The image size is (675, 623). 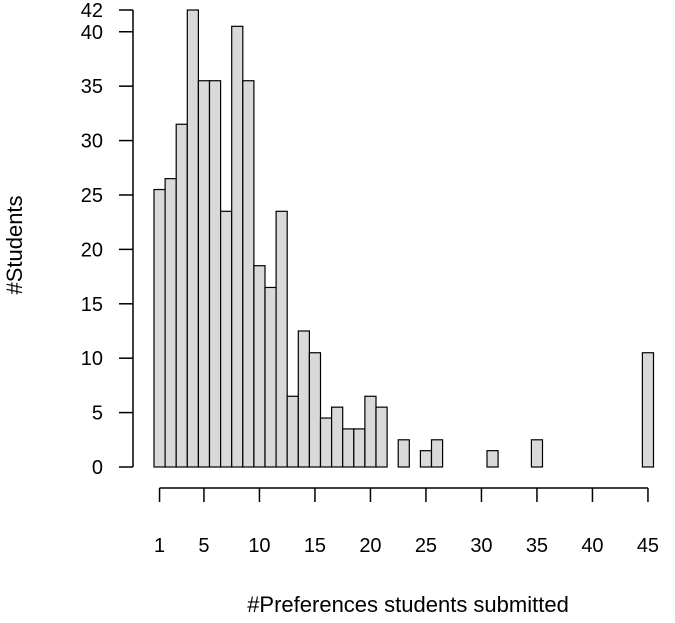 I want to click on y-tick-label-5: 5, so click(x=97, y=414).